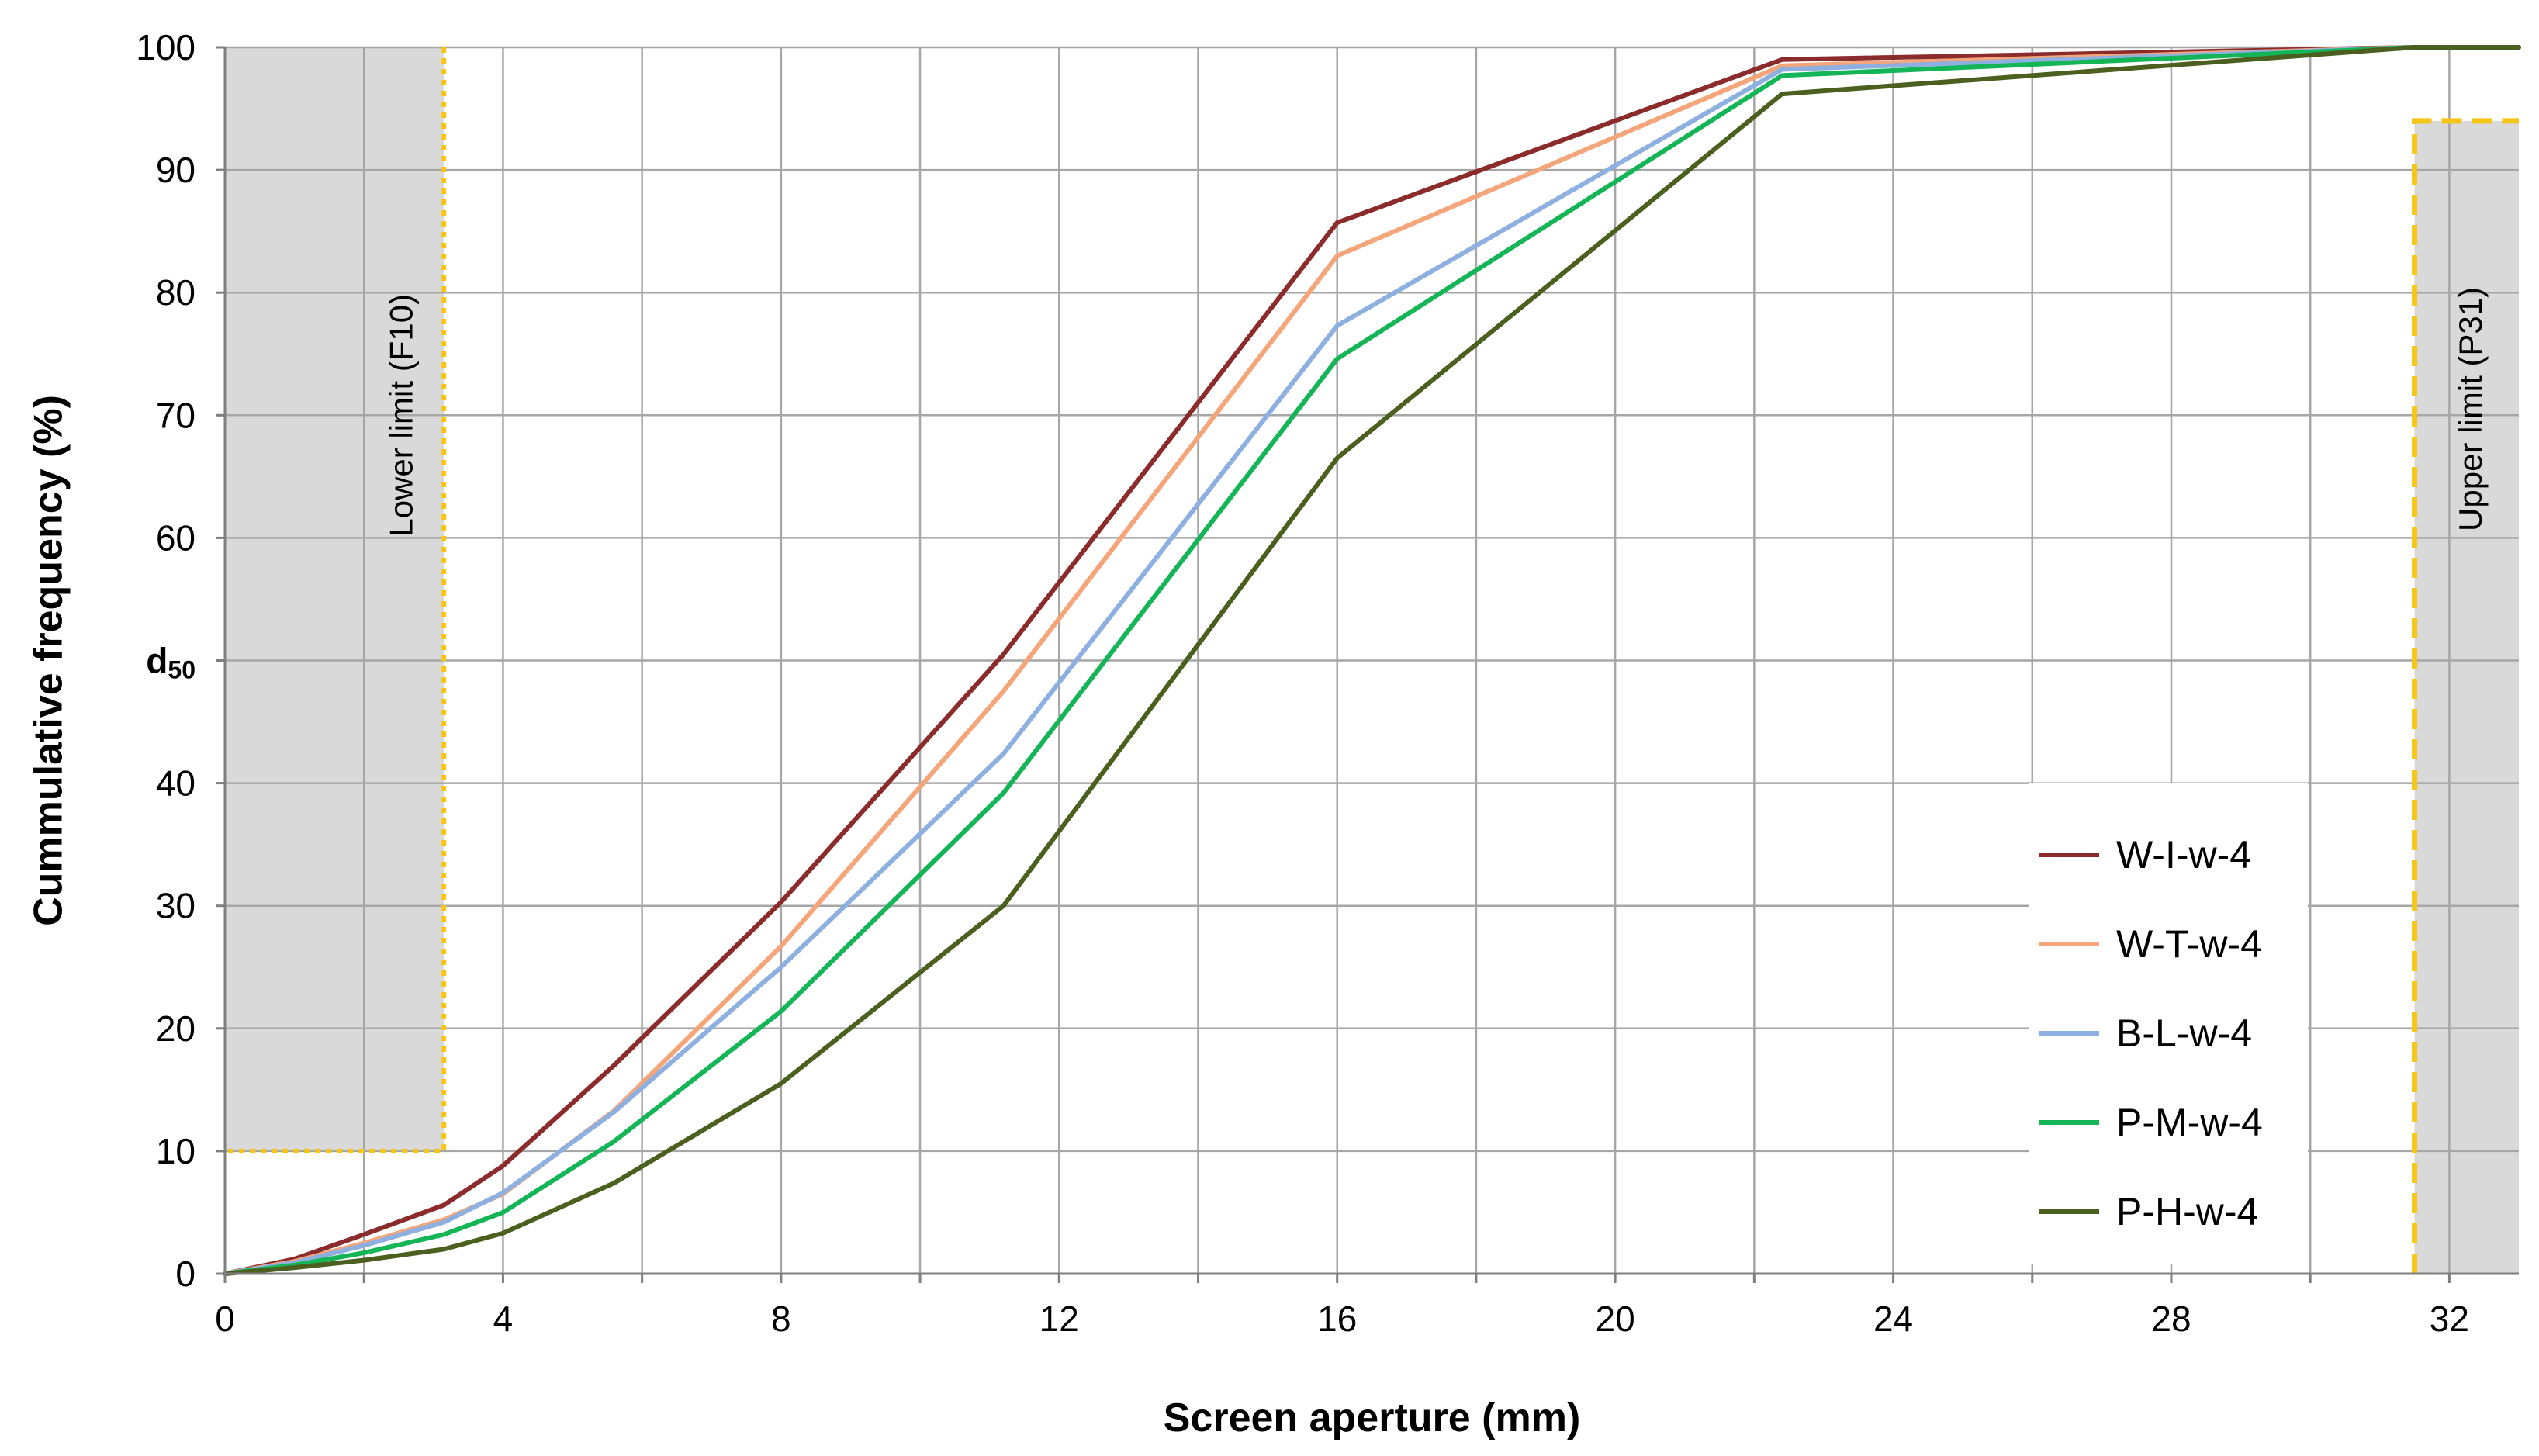 Image resolution: width=2539 pixels, height=1456 pixels. I want to click on legend-label: W-I-w-4, so click(2183, 855).